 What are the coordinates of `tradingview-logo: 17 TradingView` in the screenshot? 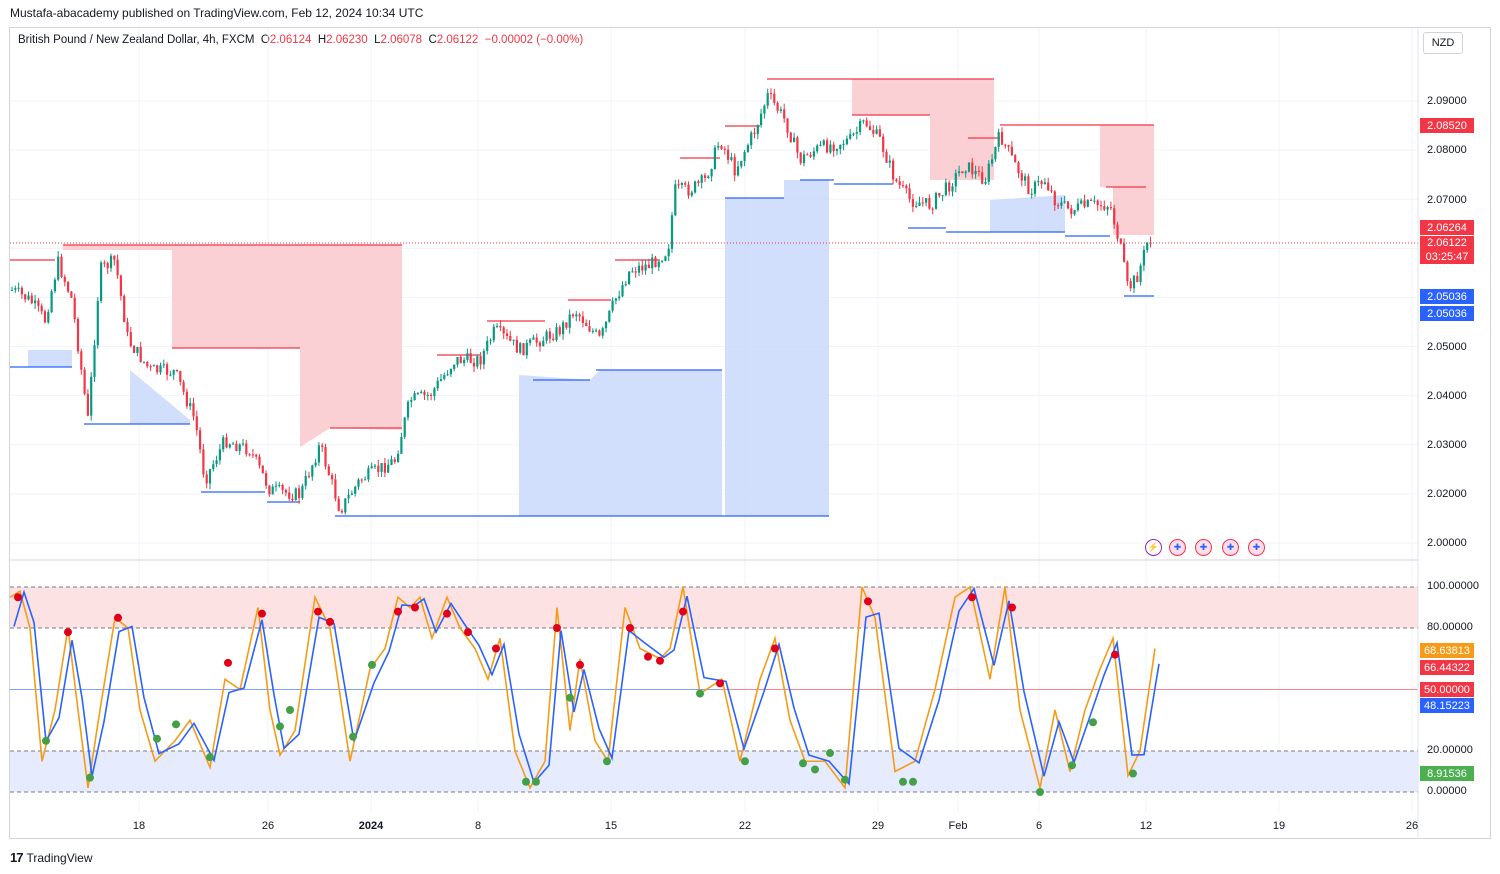 It's located at (51, 857).